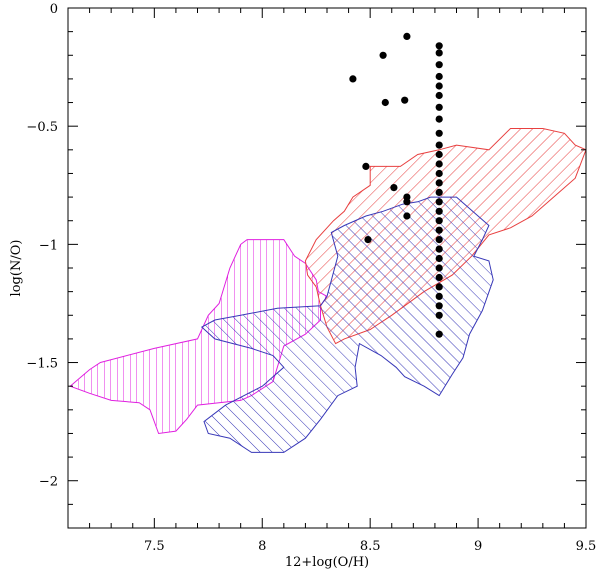 This screenshot has width=600, height=574. I want to click on y-tick-label: 0, so click(54, 9).